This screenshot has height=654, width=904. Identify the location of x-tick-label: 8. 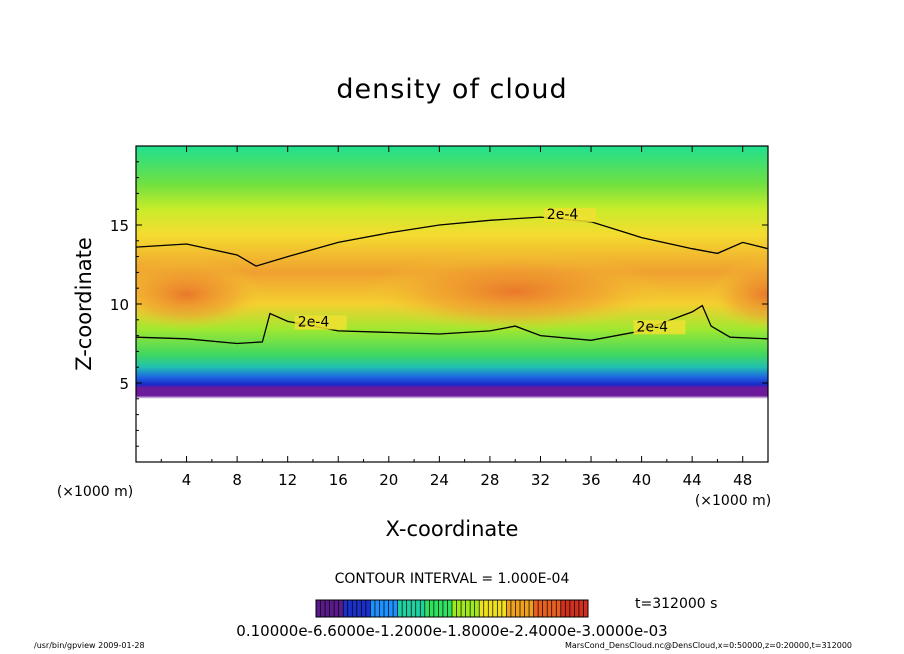
(237, 480).